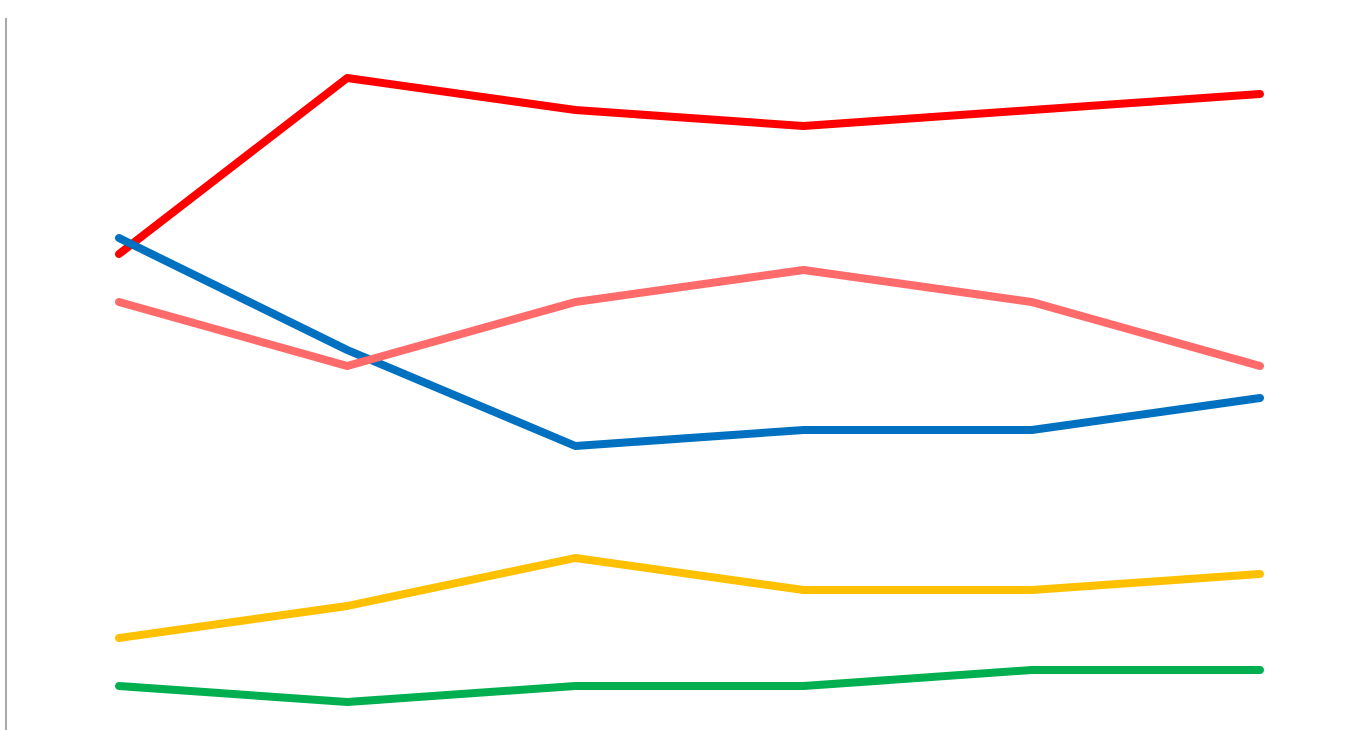 The width and height of the screenshot is (1364, 730). I want to click on series-4-line, so click(689, 598).